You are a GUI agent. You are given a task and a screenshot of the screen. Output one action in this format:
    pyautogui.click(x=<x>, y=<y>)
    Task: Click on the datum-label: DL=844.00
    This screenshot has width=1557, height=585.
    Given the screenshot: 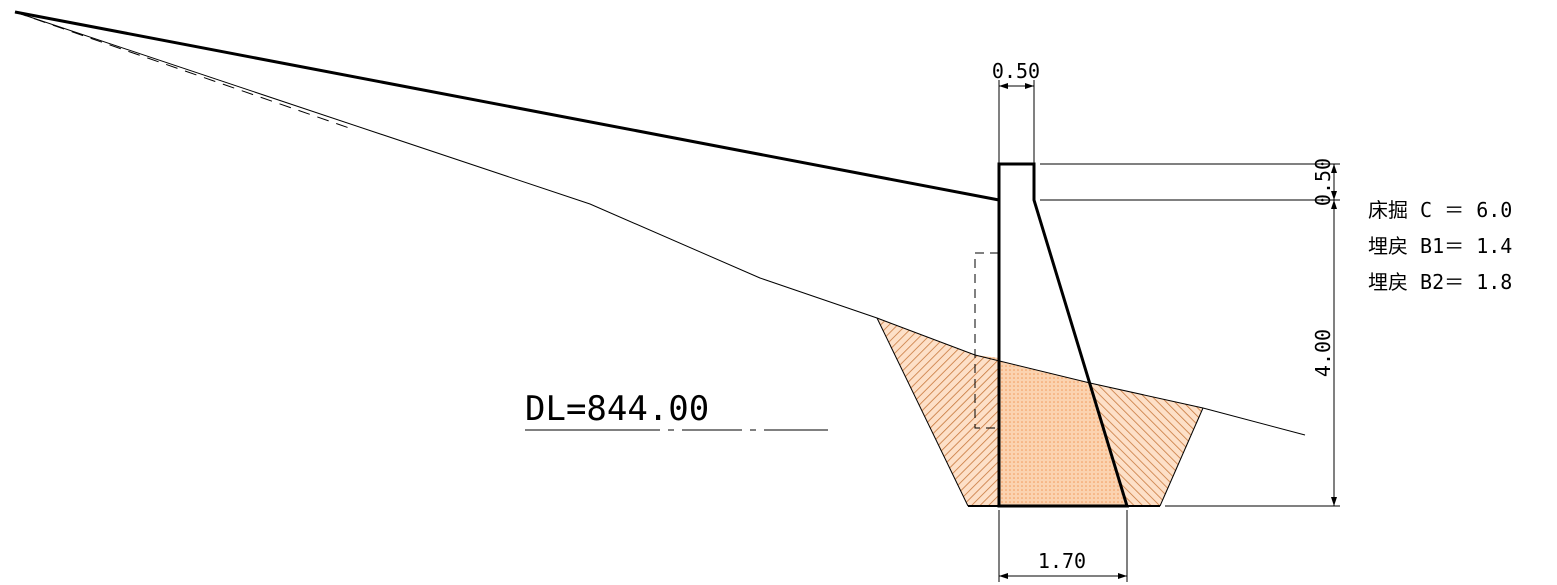 What is the action you would take?
    pyautogui.click(x=617, y=409)
    